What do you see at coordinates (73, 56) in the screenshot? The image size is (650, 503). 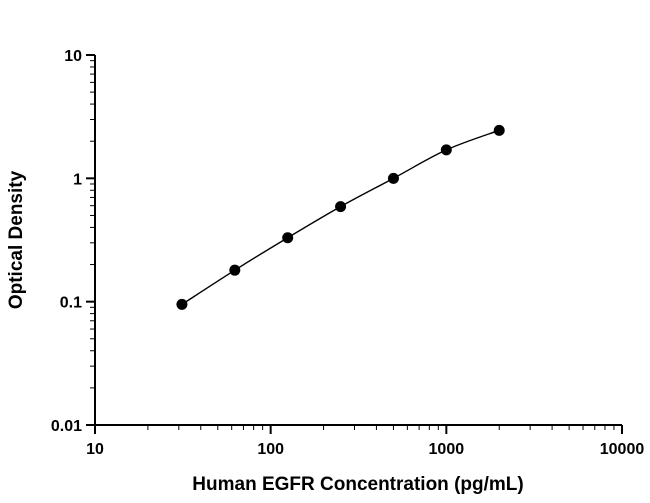 I see `y-tick-label: 10` at bounding box center [73, 56].